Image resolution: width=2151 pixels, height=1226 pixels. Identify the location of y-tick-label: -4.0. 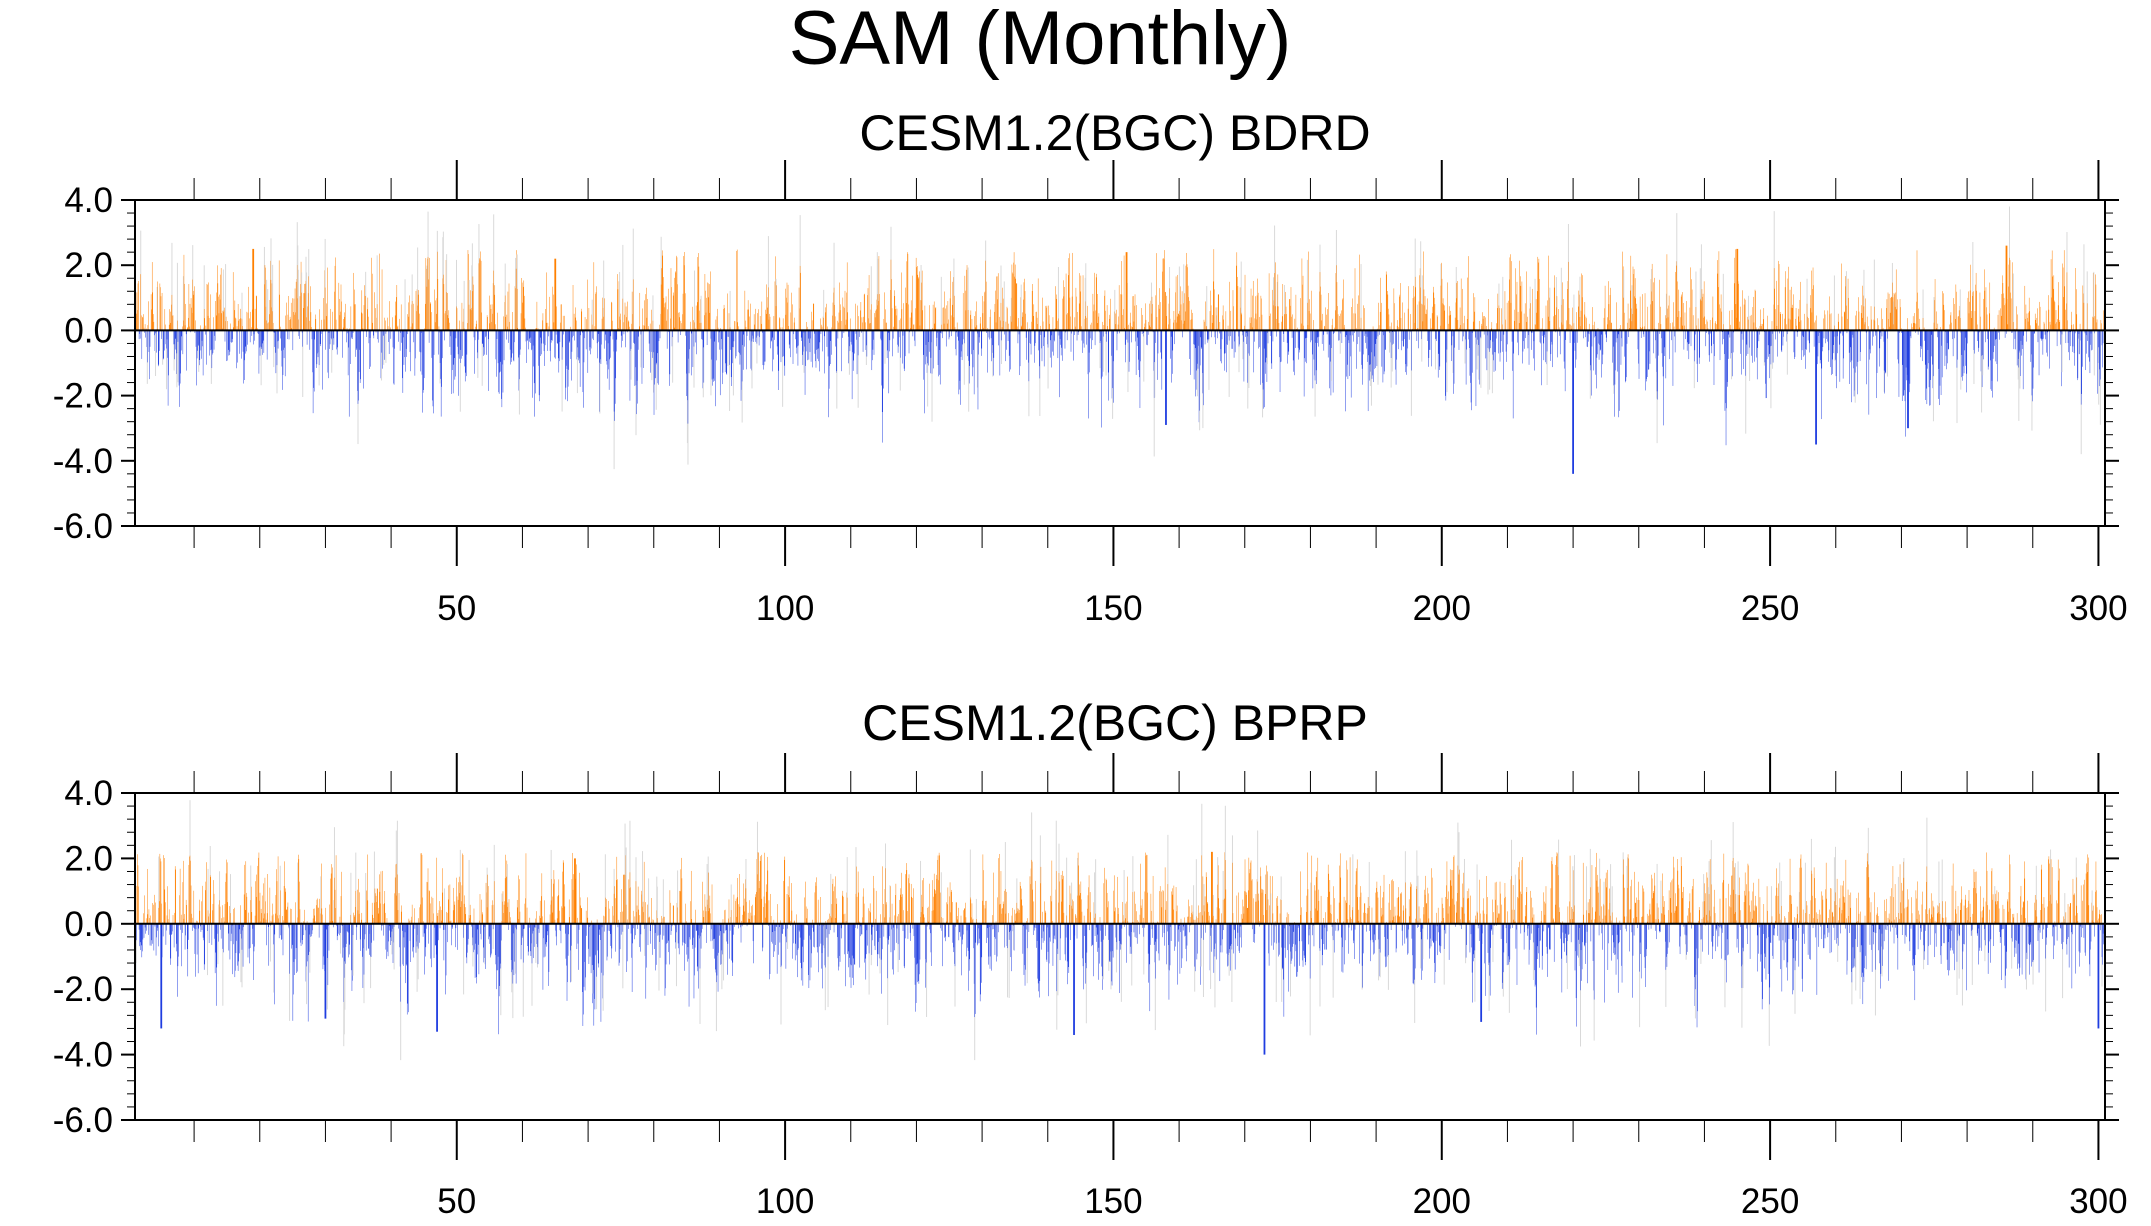
(83, 461).